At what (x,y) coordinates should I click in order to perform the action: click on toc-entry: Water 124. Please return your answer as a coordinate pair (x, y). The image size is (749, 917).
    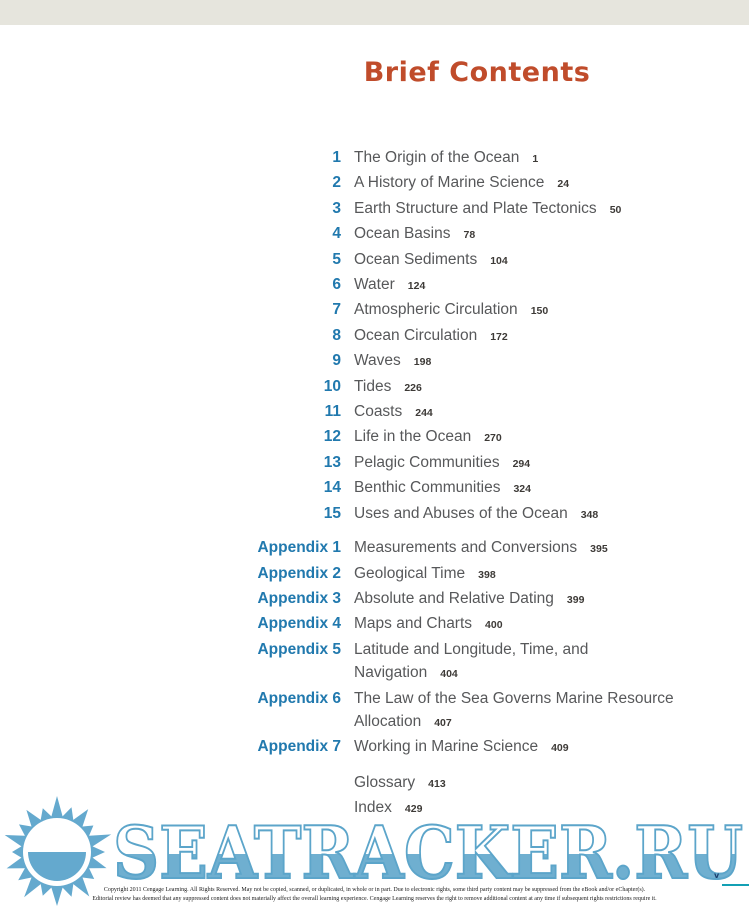
    Looking at the image, I should click on (389, 285).